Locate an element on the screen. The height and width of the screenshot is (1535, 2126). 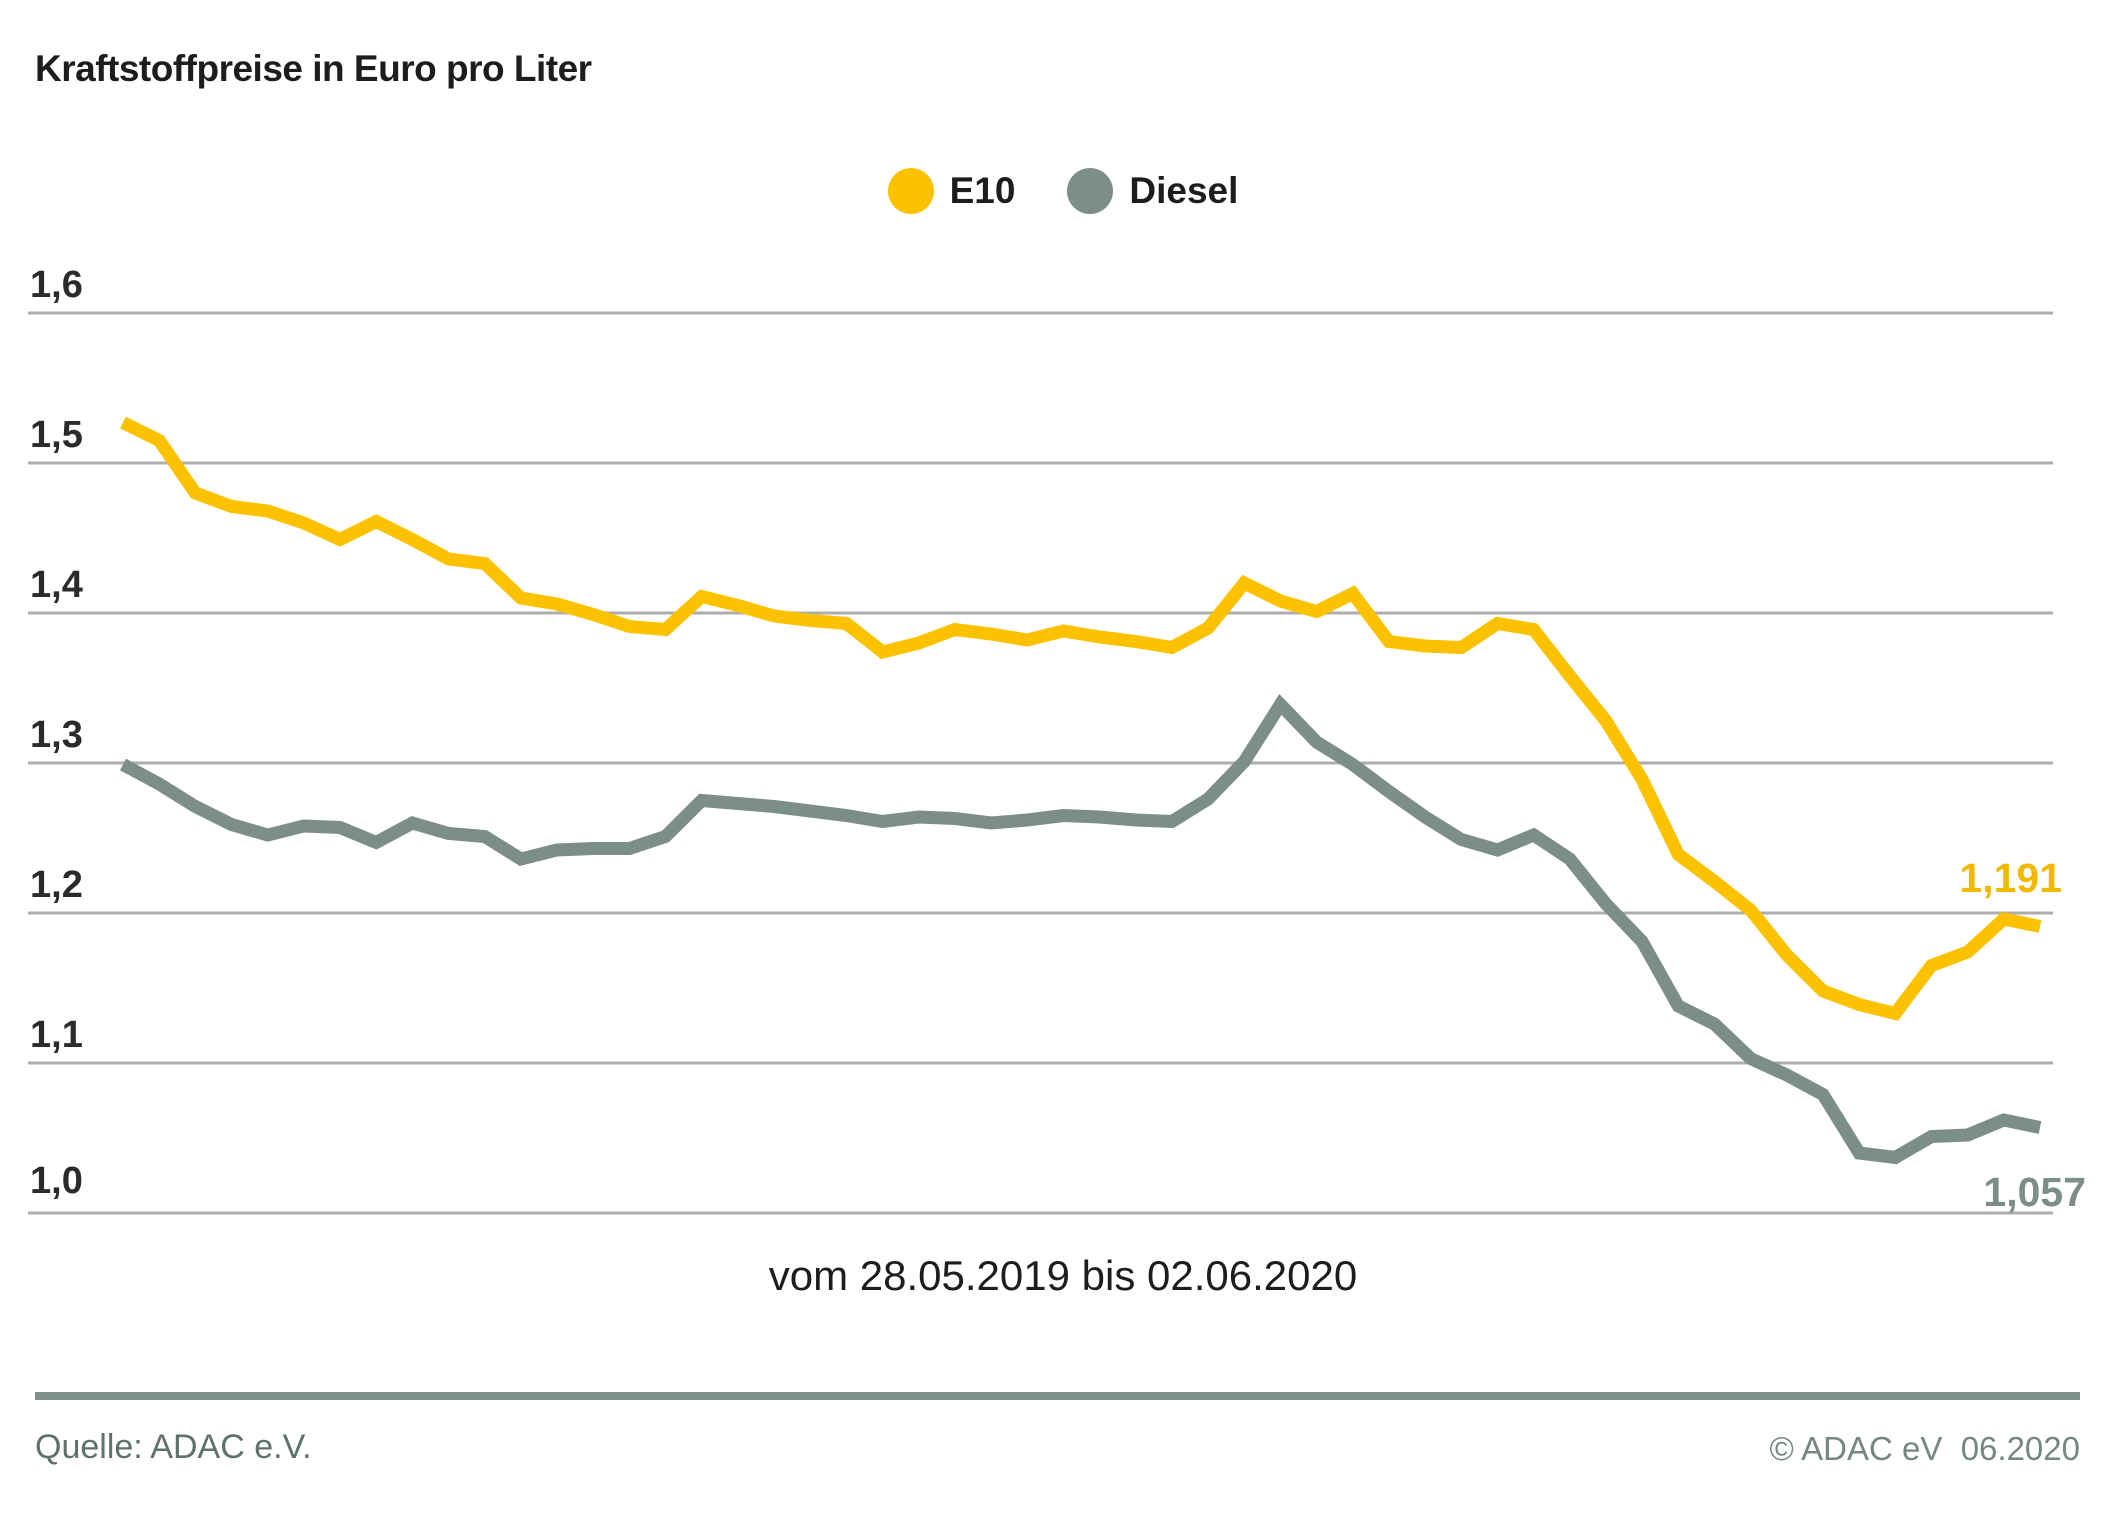
y-tick-1-1: 1,1 is located at coordinates (56, 1035).